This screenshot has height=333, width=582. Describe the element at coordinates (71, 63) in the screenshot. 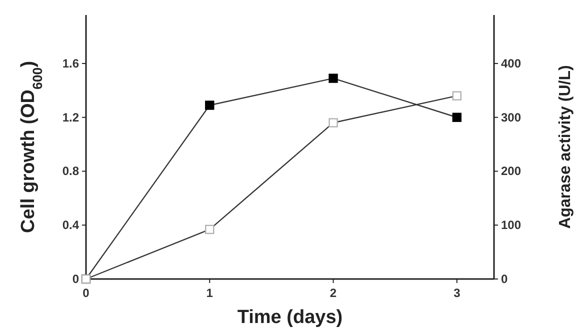

I see `y-tick-label: 1.6` at that location.